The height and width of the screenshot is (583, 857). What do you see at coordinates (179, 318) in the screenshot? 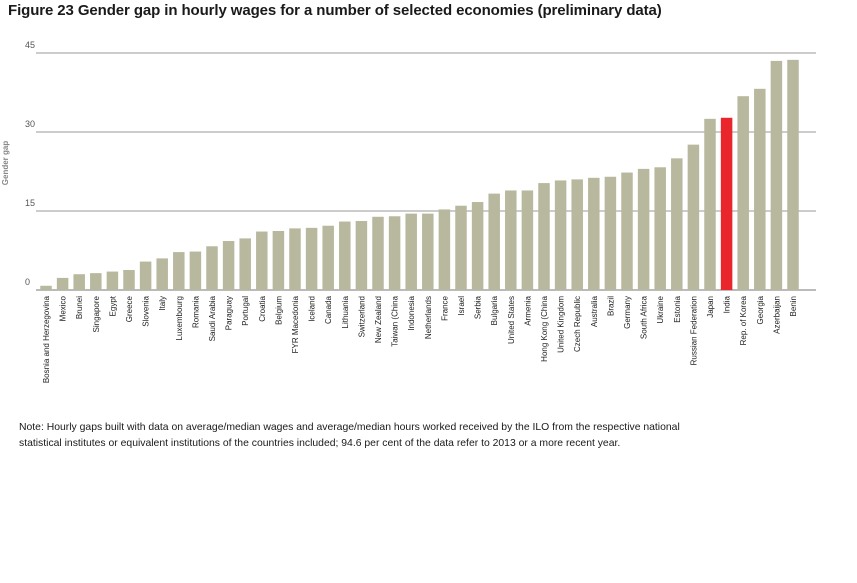
I see `x-tick-label: Luxembourg` at bounding box center [179, 318].